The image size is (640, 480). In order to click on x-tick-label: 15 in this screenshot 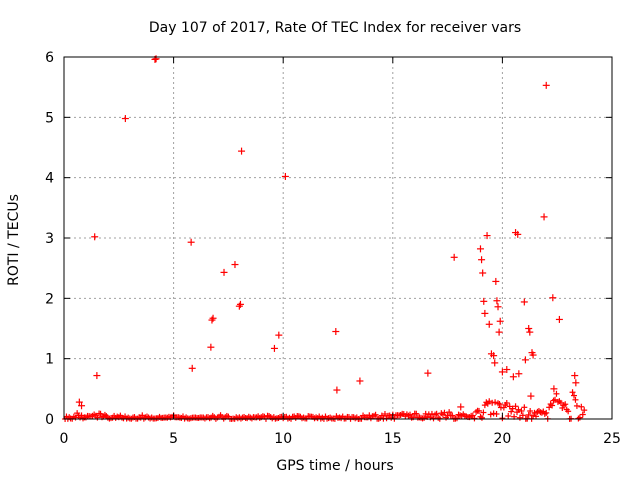, I will do `click(393, 439)`.